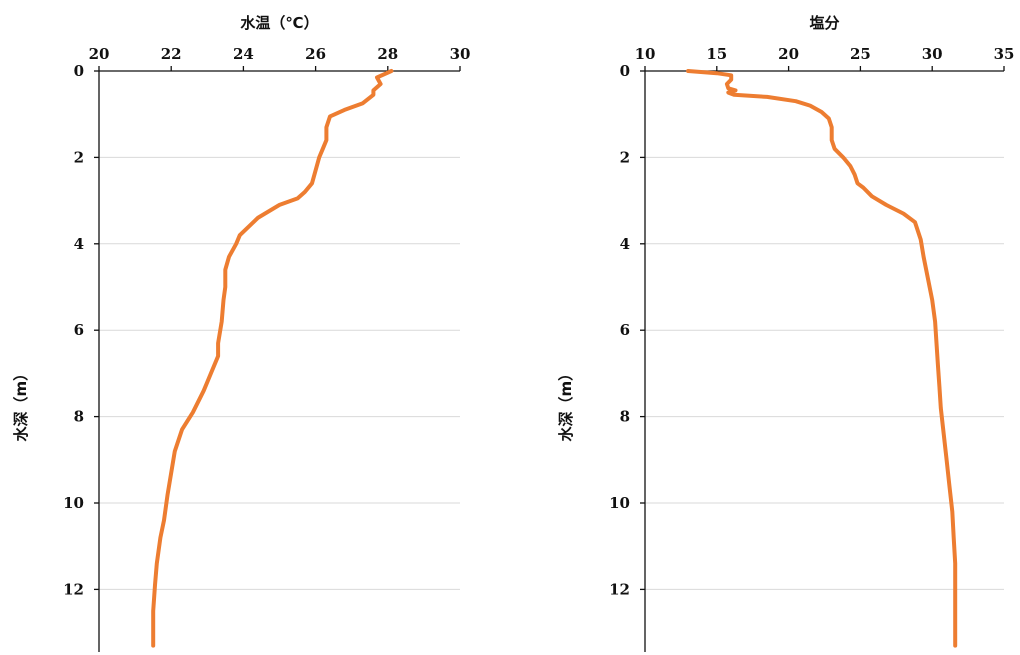 The image size is (1020, 655). Describe the element at coordinates (824, 23) in the screenshot. I see `x-axis-title: 塩分` at that location.